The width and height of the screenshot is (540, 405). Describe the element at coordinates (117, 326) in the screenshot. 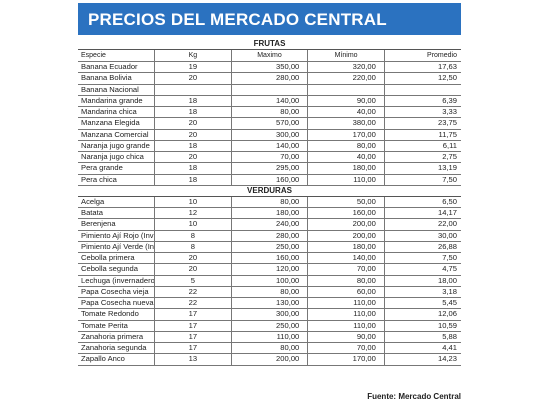

I see `cell-especie: Tomate Perita` at that location.